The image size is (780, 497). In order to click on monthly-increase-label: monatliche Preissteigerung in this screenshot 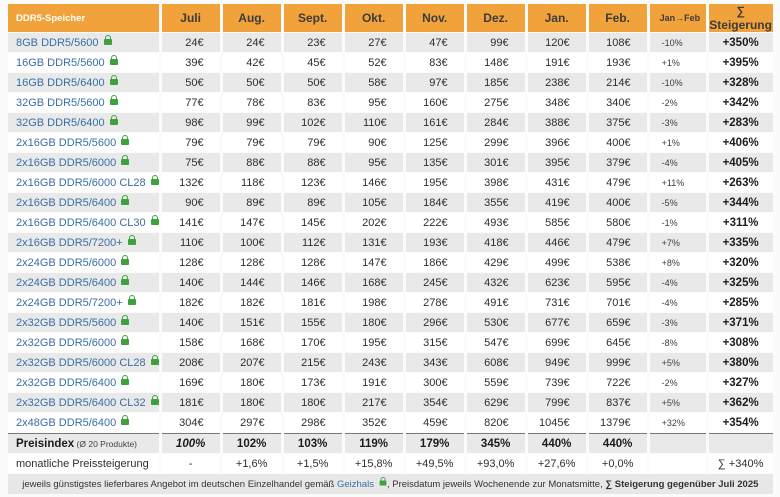, I will do `click(83, 463)`.